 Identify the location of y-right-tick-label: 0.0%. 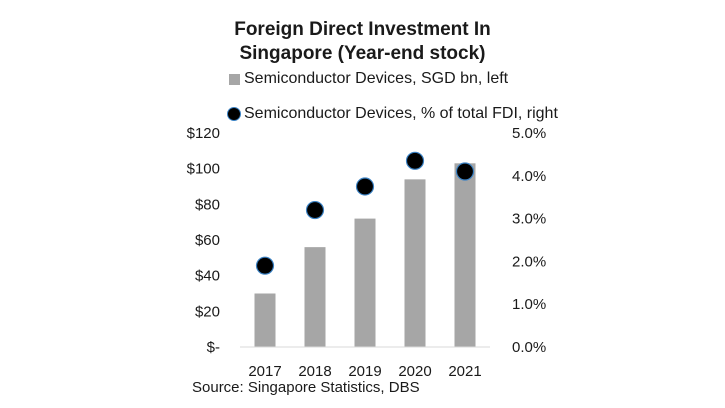
(529, 347).